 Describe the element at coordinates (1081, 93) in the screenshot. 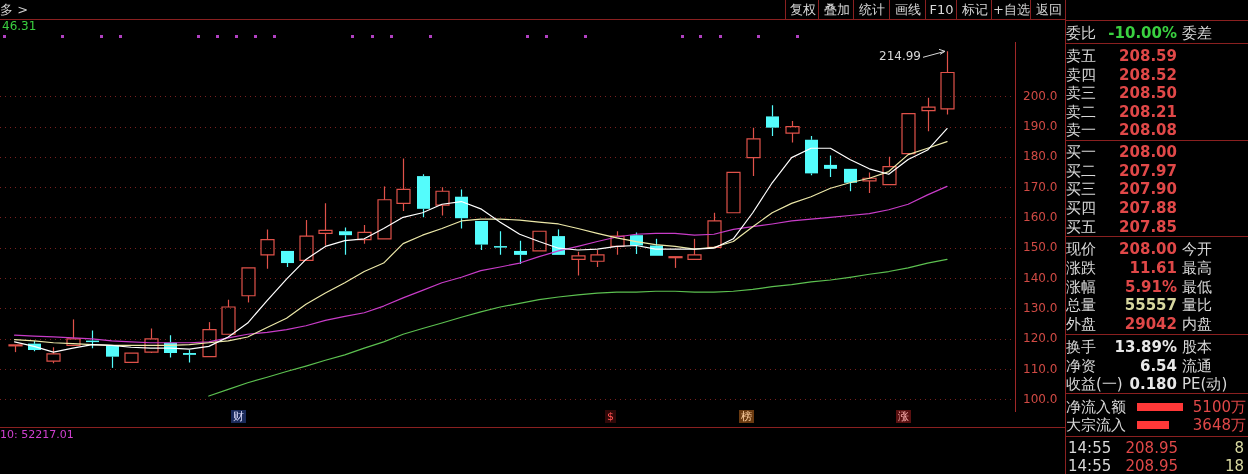

I see `text: 卖三` at that location.